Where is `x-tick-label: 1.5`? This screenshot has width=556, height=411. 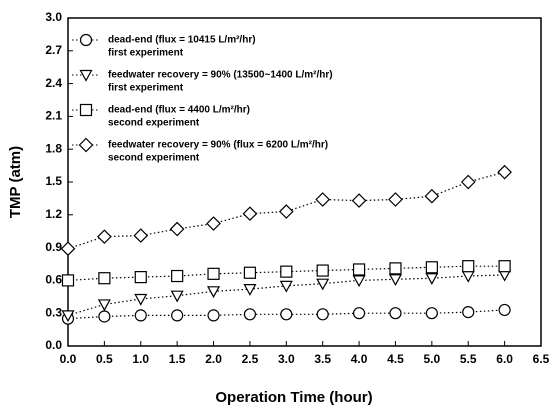
x-tick-label: 1.5 is located at coordinates (177, 359).